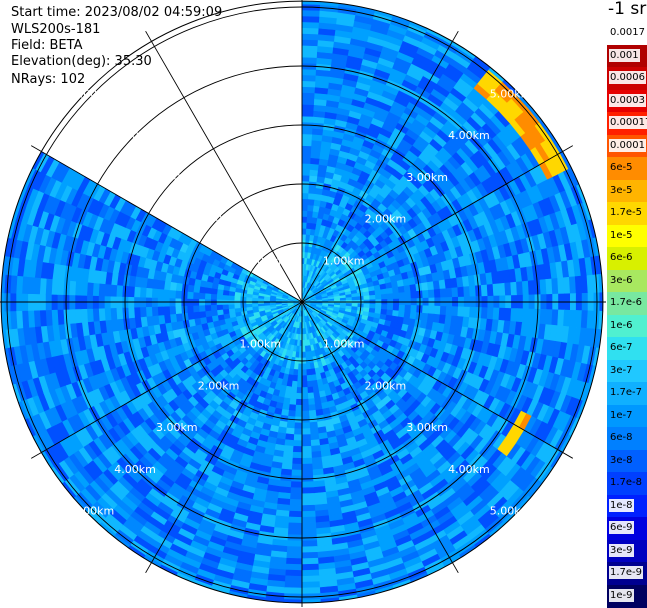 This screenshot has width=647, height=608. What do you see at coordinates (621, 347) in the screenshot?
I see `colorbar-label: 6e-7` at bounding box center [621, 347].